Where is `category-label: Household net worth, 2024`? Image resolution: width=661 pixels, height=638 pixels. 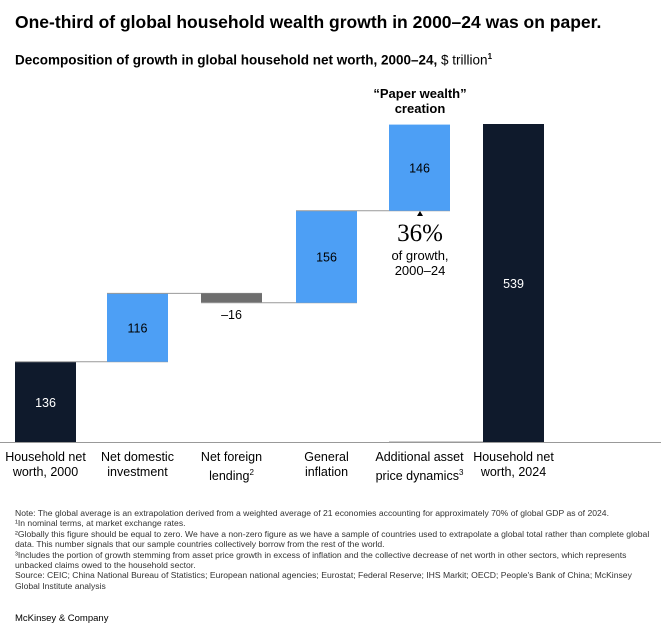 category-label: Household net worth, 2024 is located at coordinates (513, 464).